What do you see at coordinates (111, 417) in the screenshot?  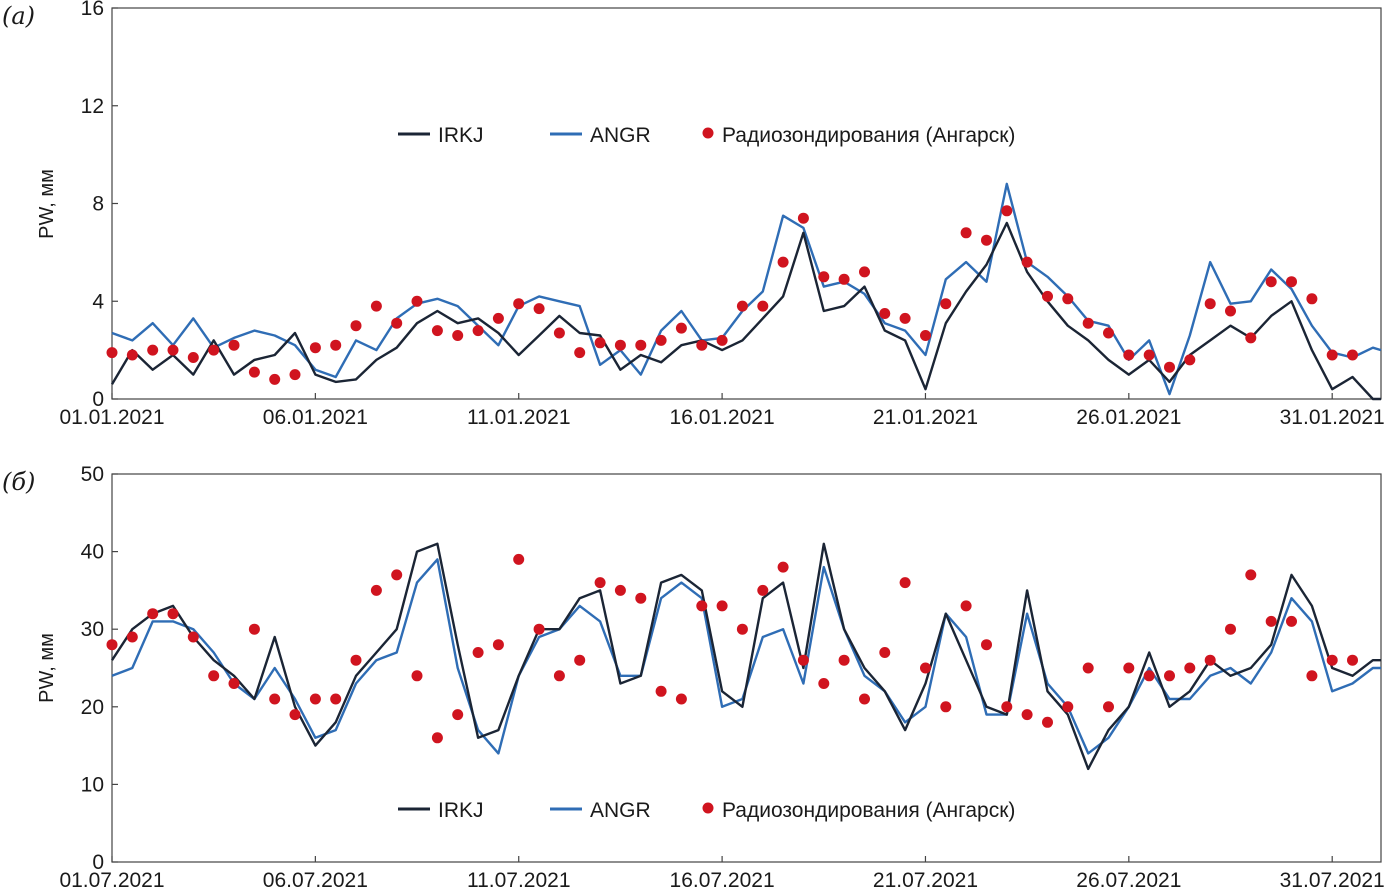 I see `x-tick-label: 01.01.2021` at bounding box center [111, 417].